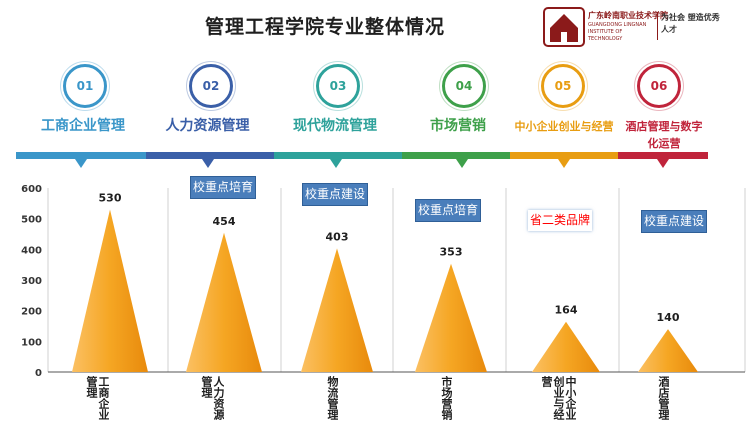 Image resolution: width=749 pixels, height=422 pixels. What do you see at coordinates (674, 221) in the screenshot?
I see `note-hotel: 校重点建设` at bounding box center [674, 221].